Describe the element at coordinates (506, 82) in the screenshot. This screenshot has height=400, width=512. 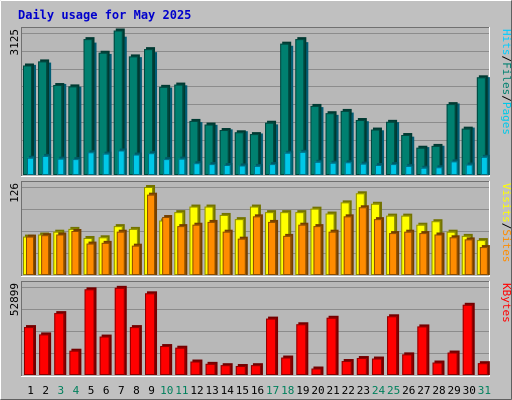
I see `panel-legend: Hits/Files/Pages` at that location.